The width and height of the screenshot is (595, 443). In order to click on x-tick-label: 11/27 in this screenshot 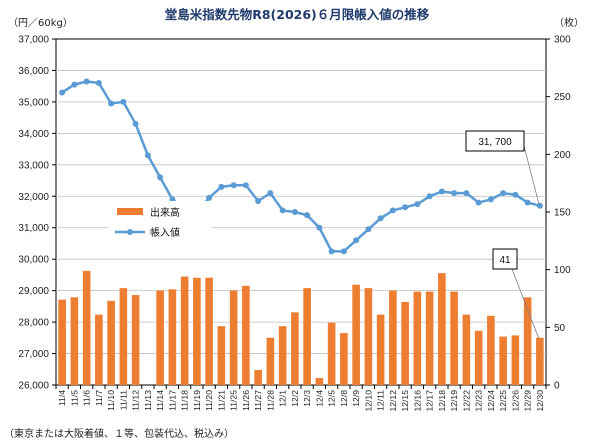, I will do `click(258, 400)`.